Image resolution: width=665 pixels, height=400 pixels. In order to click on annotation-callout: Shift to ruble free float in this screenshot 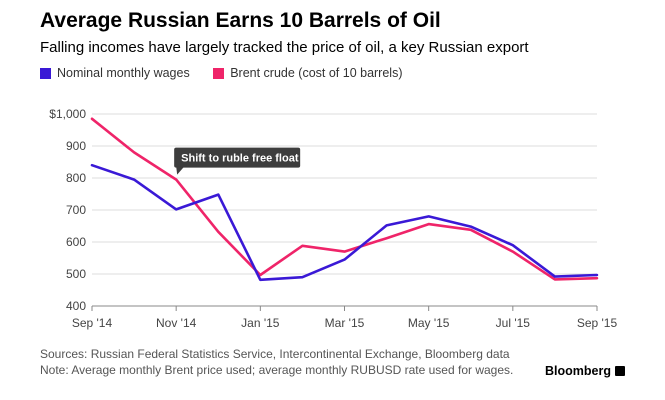, I will do `click(237, 161)`.